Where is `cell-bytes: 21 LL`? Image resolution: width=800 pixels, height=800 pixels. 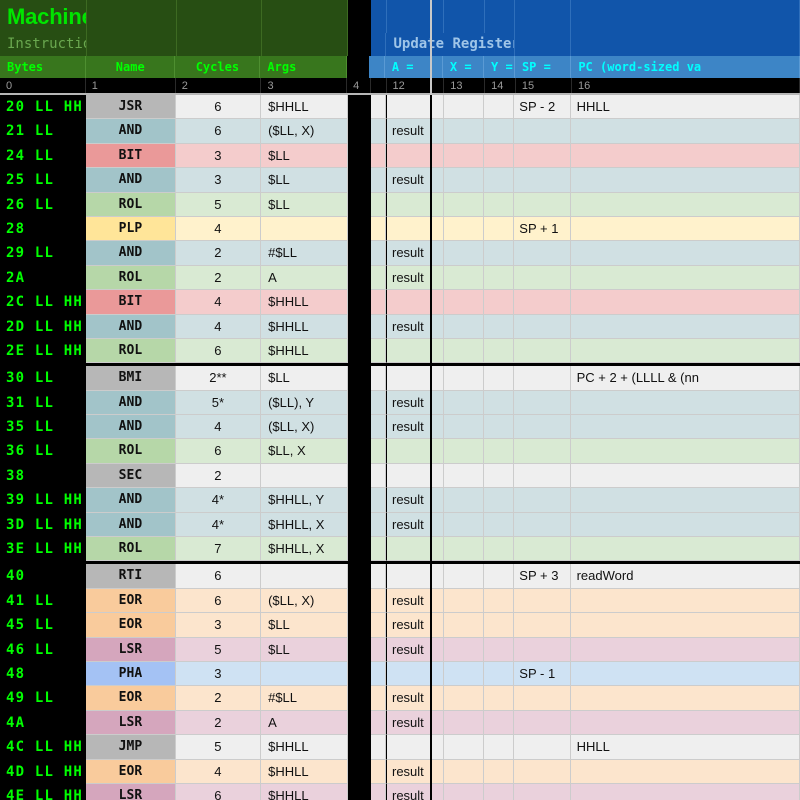 cell-bytes: 21 LL is located at coordinates (43, 131).